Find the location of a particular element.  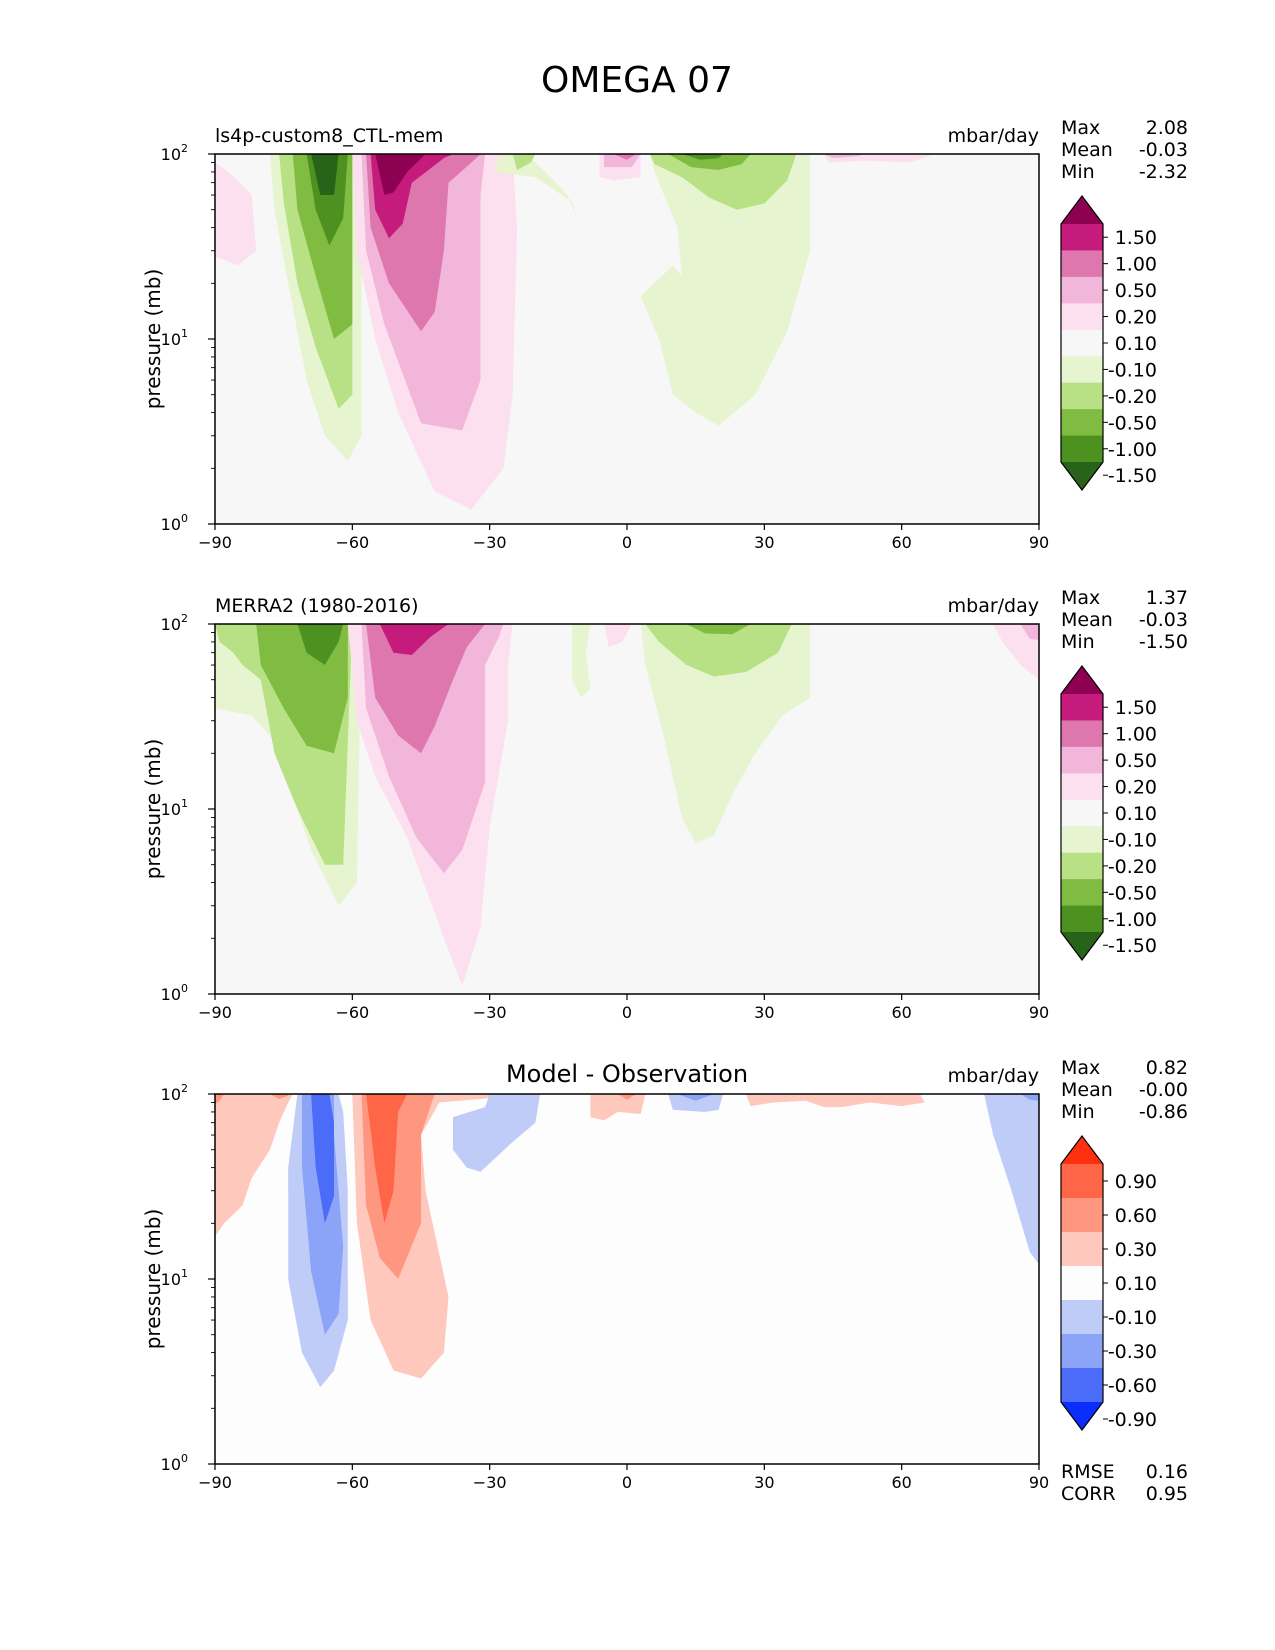

colorbar-tick-label: 0.90 is located at coordinates (1136, 1182).